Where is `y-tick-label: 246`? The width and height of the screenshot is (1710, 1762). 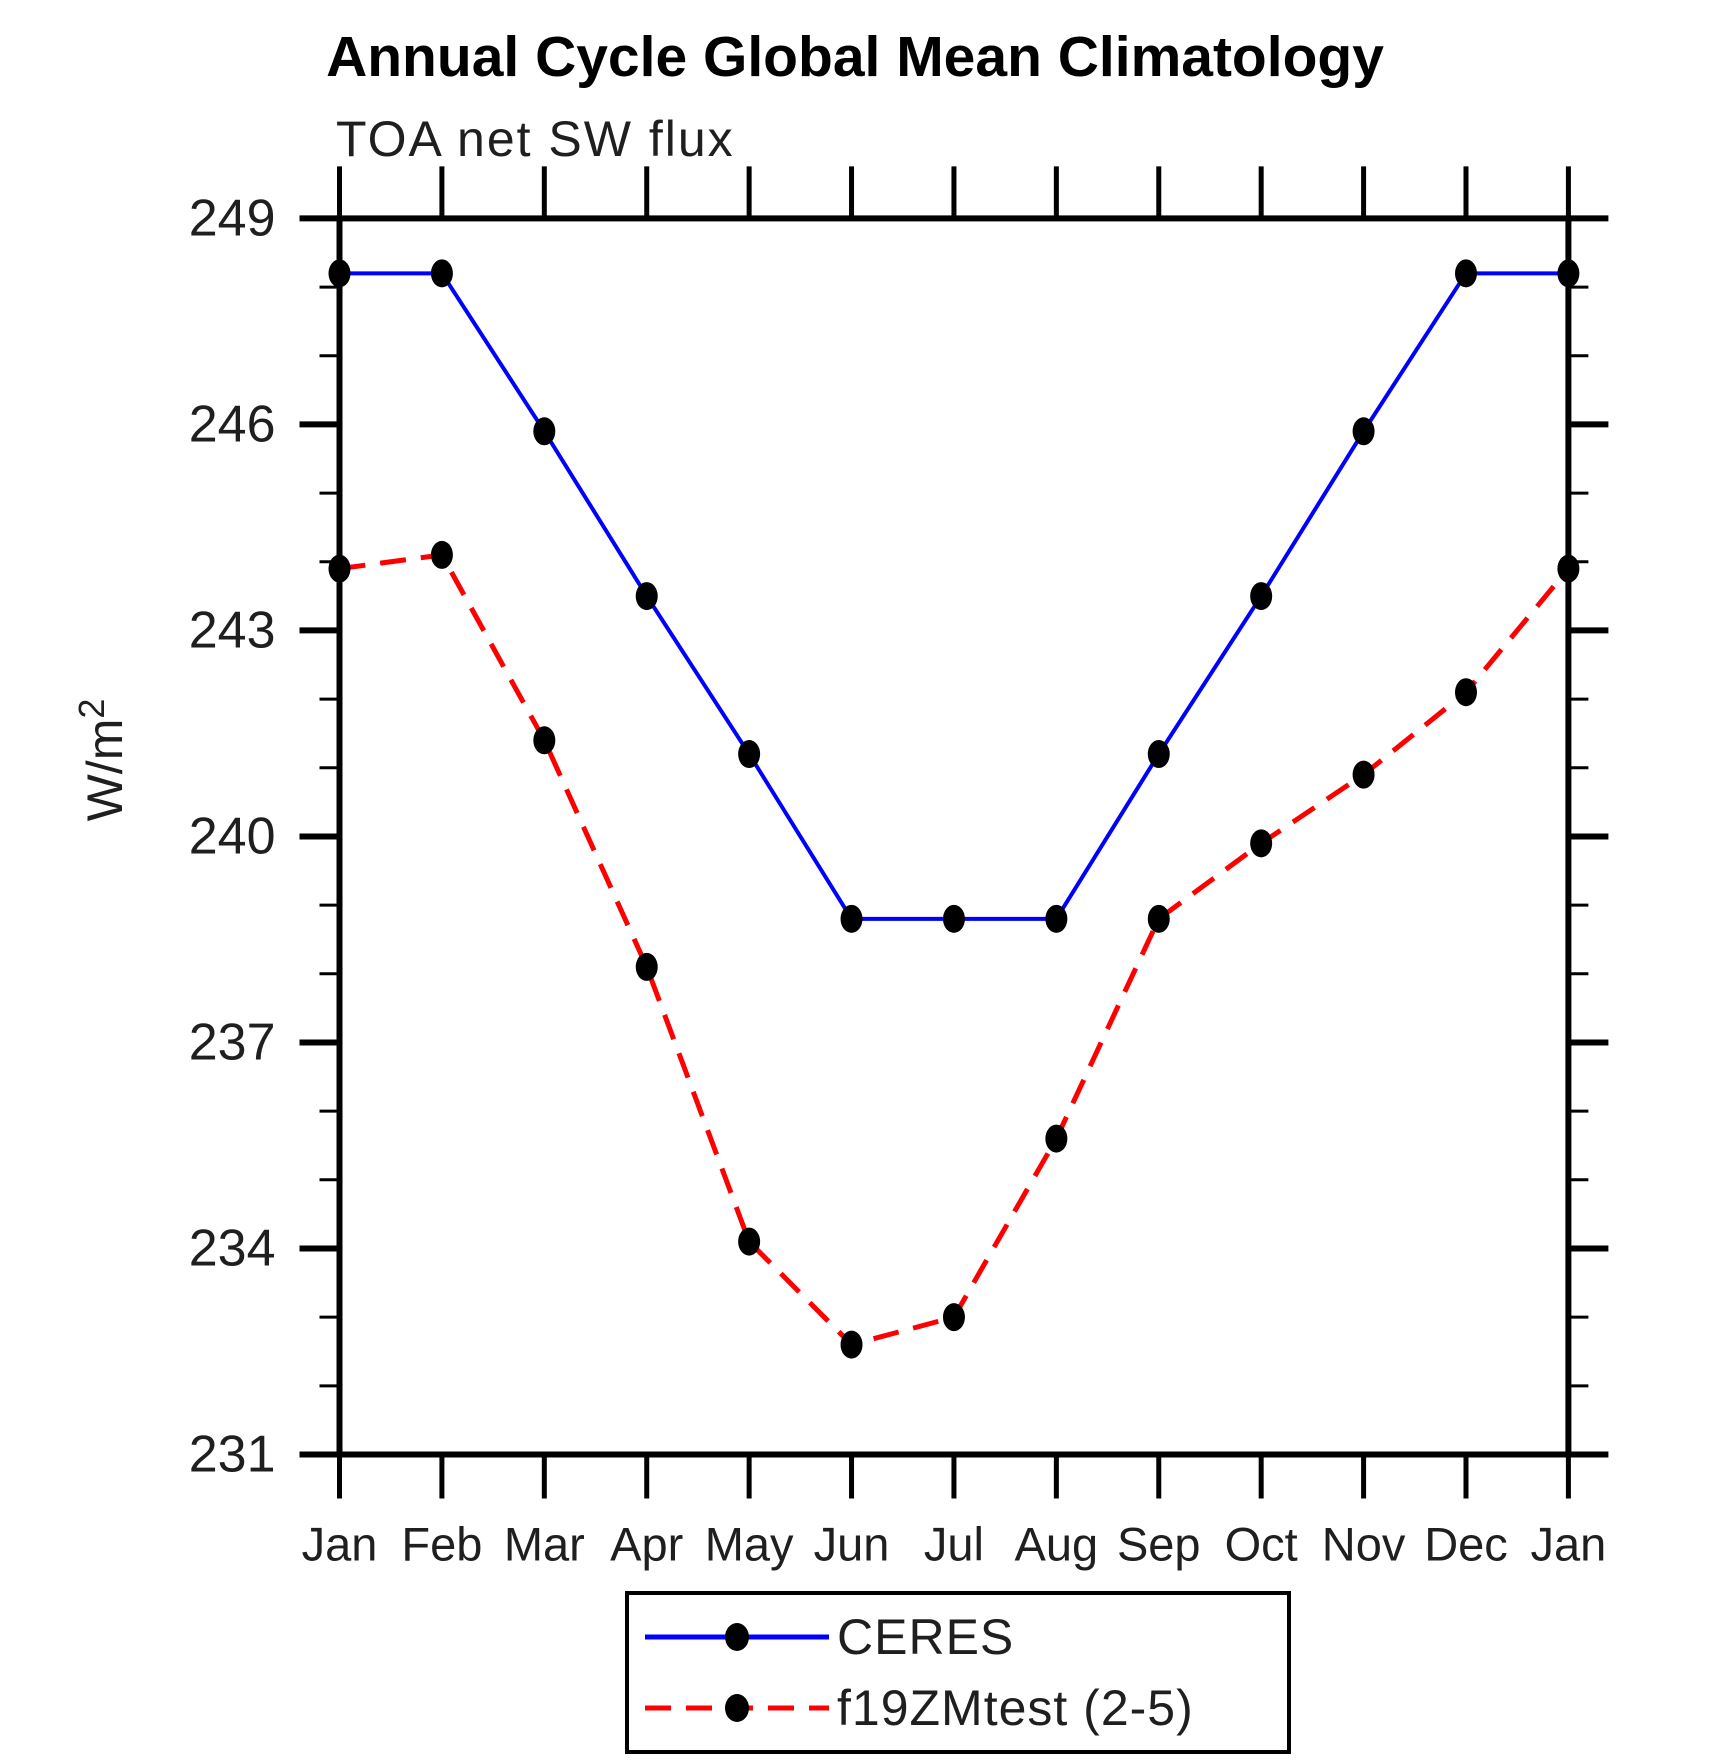
y-tick-label: 246 is located at coordinates (232, 424).